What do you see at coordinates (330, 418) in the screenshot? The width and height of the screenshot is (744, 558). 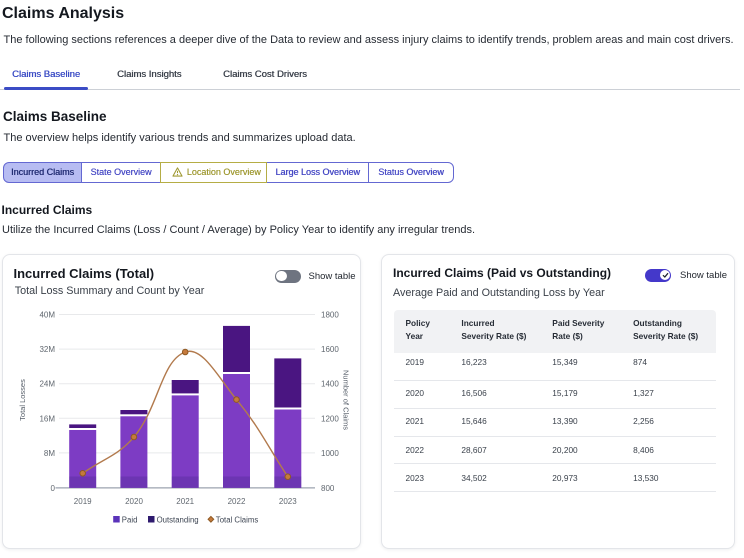 I see `svg-text: 1200` at bounding box center [330, 418].